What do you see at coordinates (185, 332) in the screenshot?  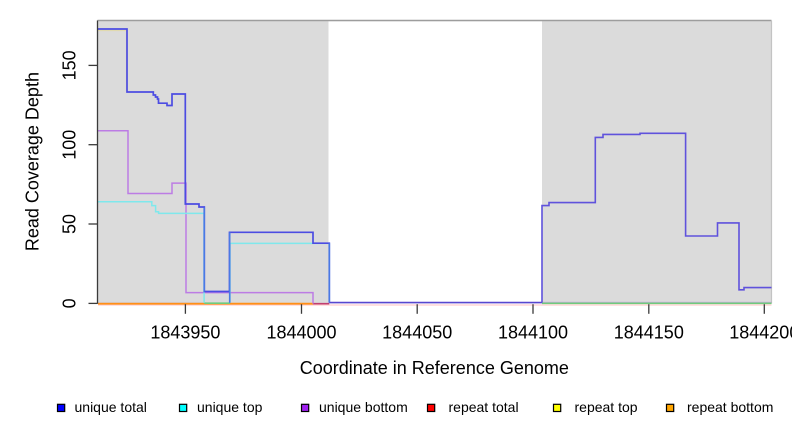 I see `svg-text: 1843950` at bounding box center [185, 332].